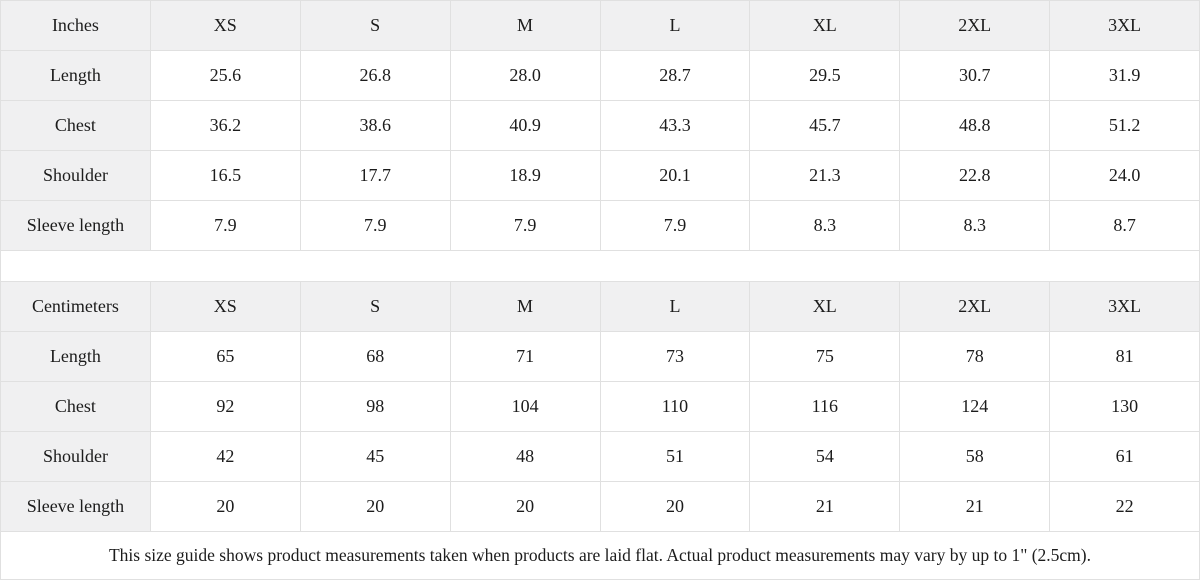 This screenshot has width=1200, height=580. Describe the element at coordinates (1124, 175) in the screenshot. I see `value-cell: 24.0` at that location.